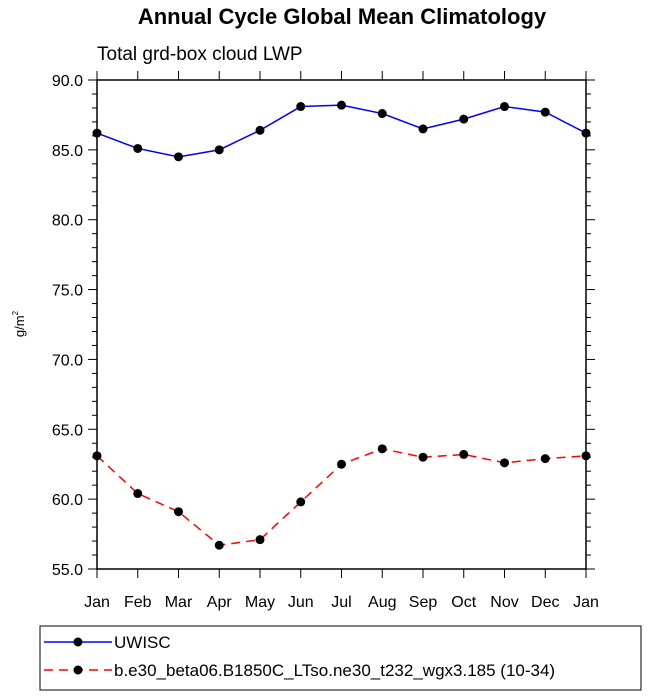  I want to click on y-tick-label: 55.0, so click(67, 570).